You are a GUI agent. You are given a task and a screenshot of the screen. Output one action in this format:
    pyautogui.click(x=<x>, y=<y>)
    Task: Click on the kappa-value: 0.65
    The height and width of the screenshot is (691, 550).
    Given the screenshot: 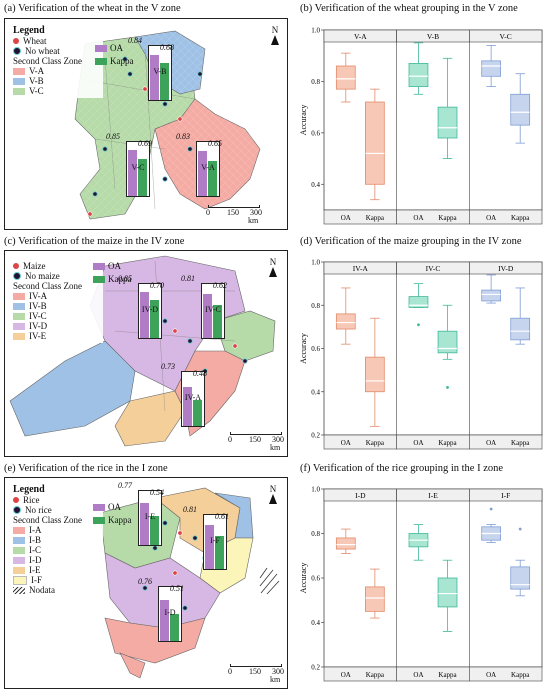 What is the action you would take?
    pyautogui.click(x=215, y=143)
    